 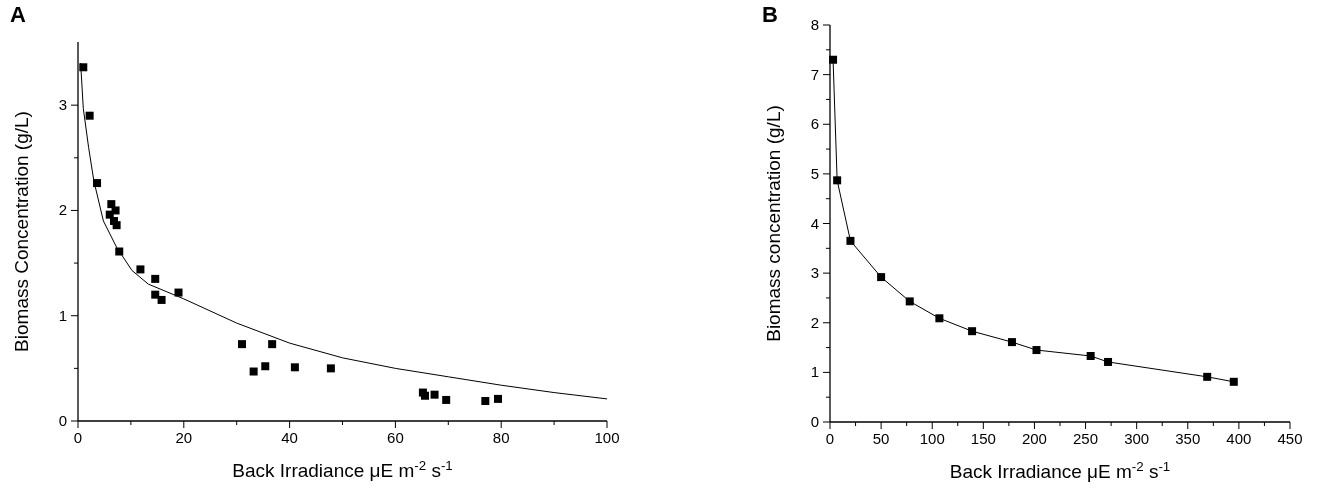 I want to click on x-tick-label: 450, so click(x=1290, y=438).